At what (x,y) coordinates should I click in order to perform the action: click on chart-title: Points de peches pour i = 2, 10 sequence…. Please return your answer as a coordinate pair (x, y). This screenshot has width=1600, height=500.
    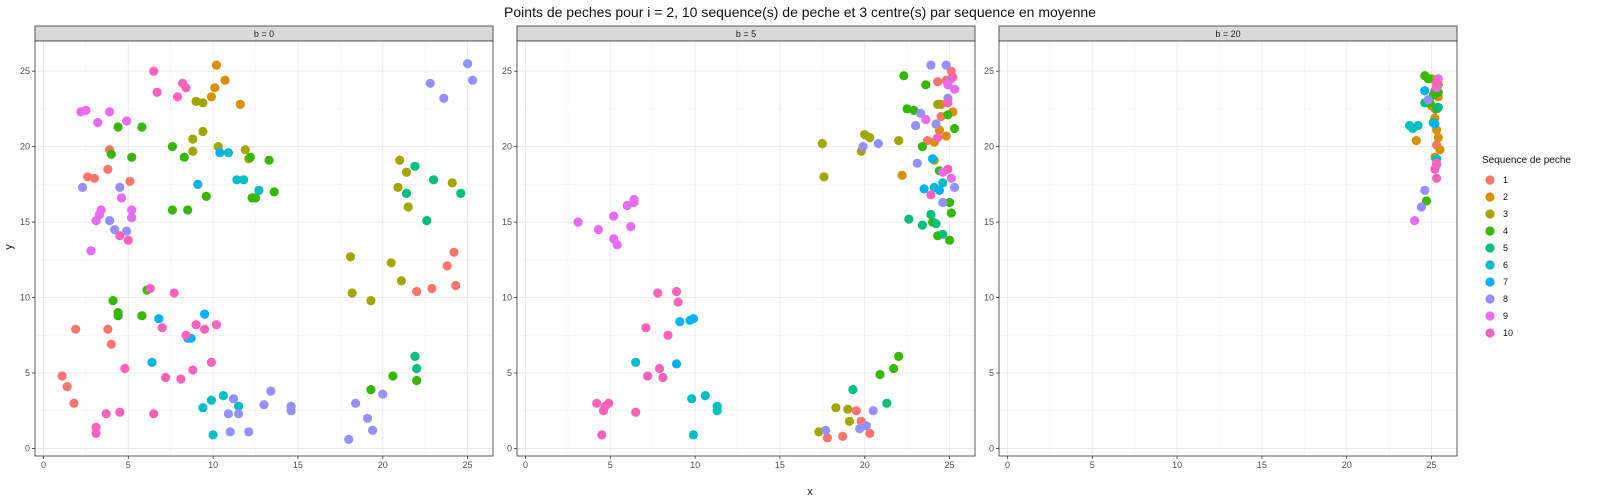
    Looking at the image, I should click on (800, 12).